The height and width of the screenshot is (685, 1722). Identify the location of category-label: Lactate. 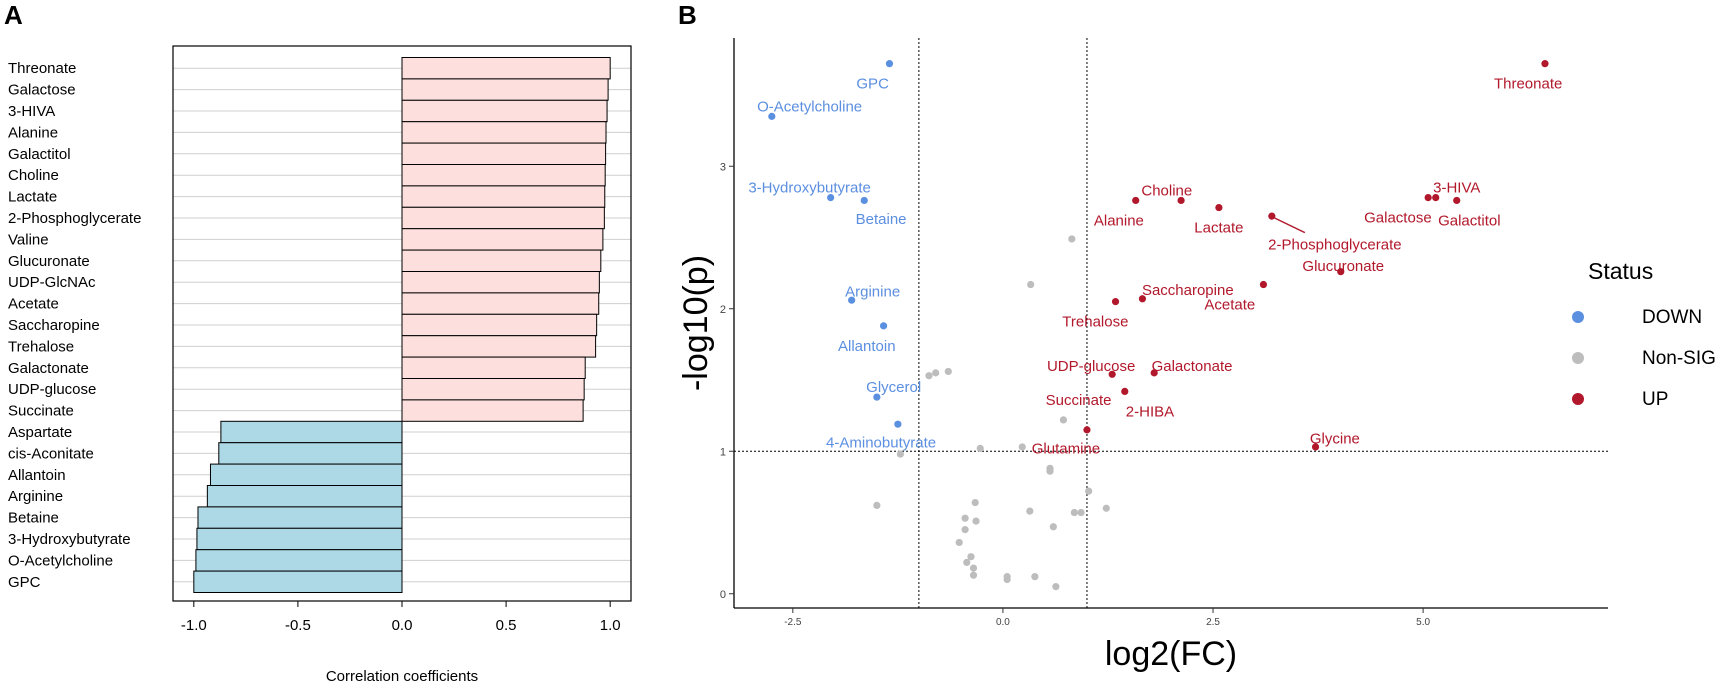
(32, 197).